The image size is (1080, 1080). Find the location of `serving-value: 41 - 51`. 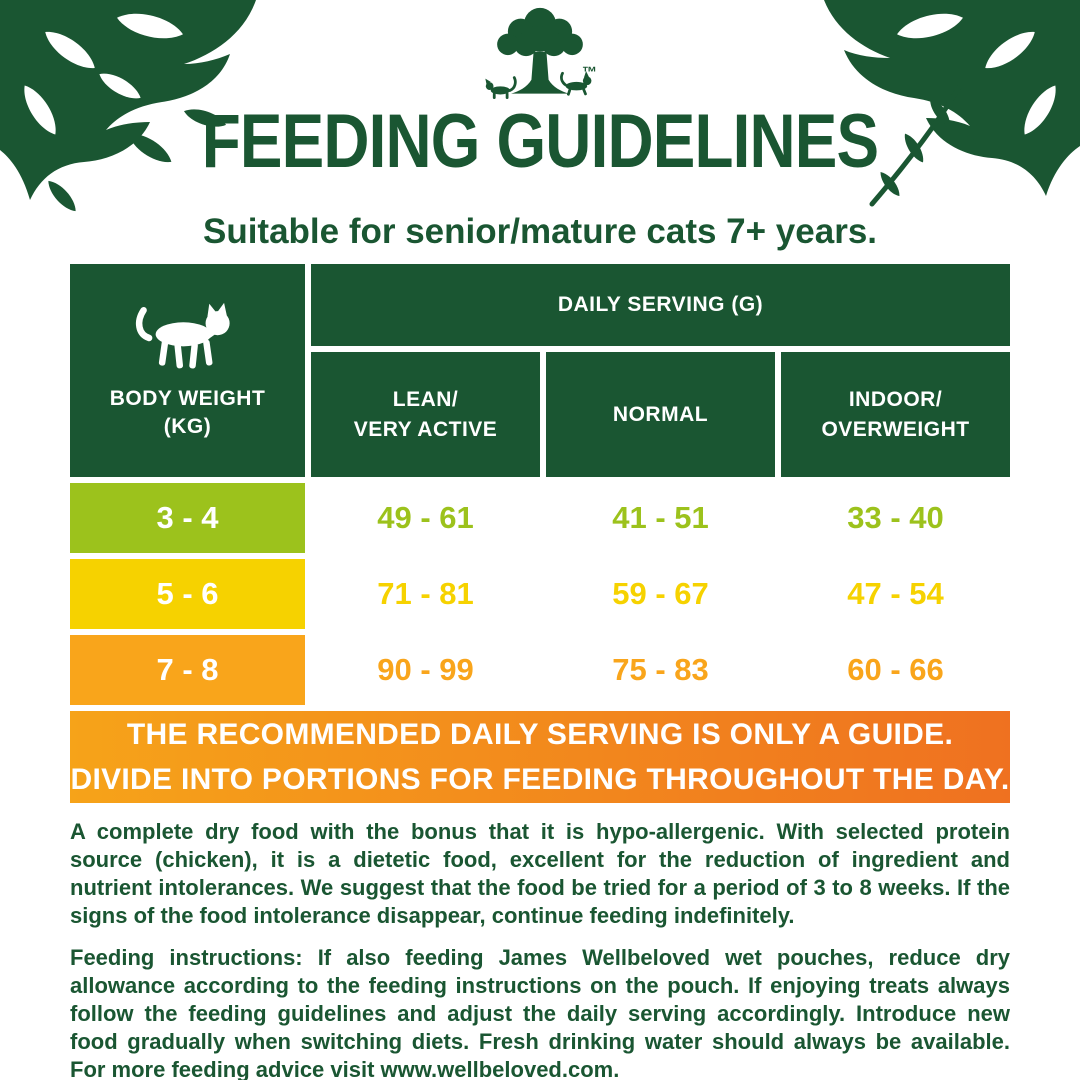

serving-value: 41 - 51 is located at coordinates (660, 518).